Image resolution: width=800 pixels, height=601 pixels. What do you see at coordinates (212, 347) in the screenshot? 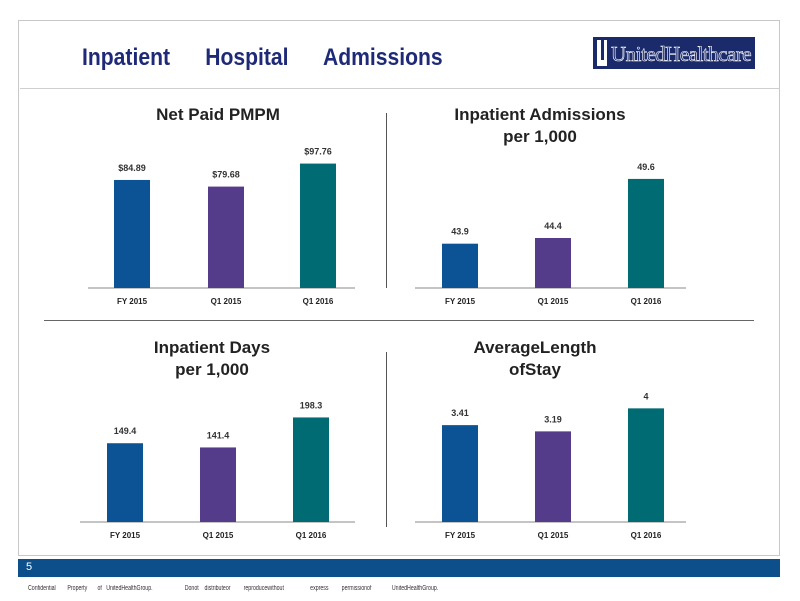
I see `chart-title: Inpatient Days` at bounding box center [212, 347].